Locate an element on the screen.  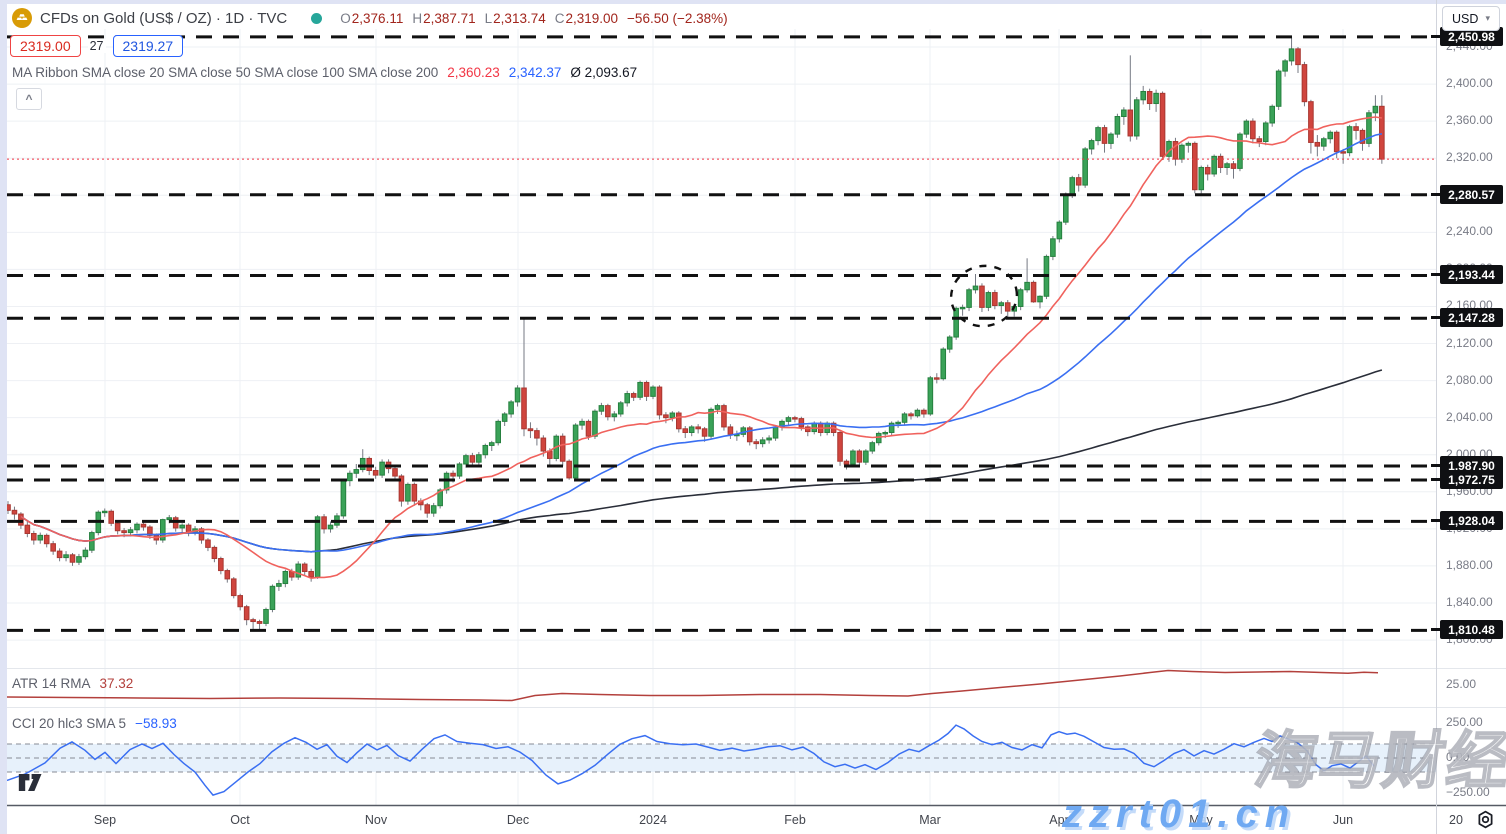
atr-label: ATR 14 RMA is located at coordinates (51, 683).